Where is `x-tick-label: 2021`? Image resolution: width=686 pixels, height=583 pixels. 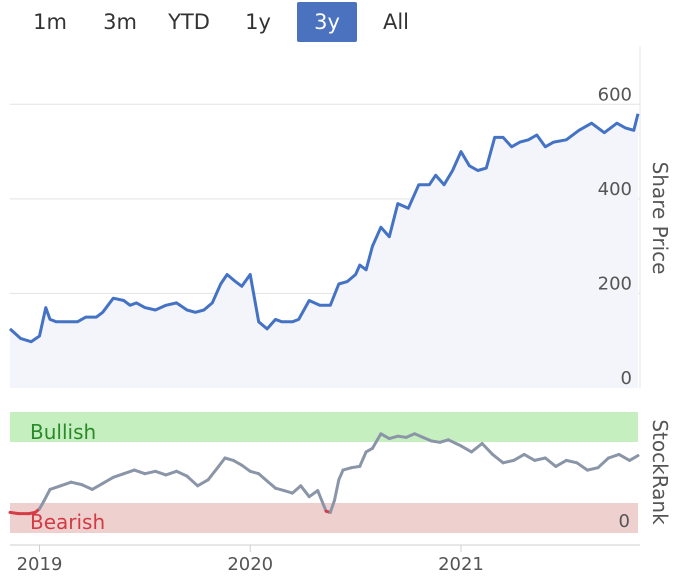
x-tick-label: 2021 is located at coordinates (461, 564).